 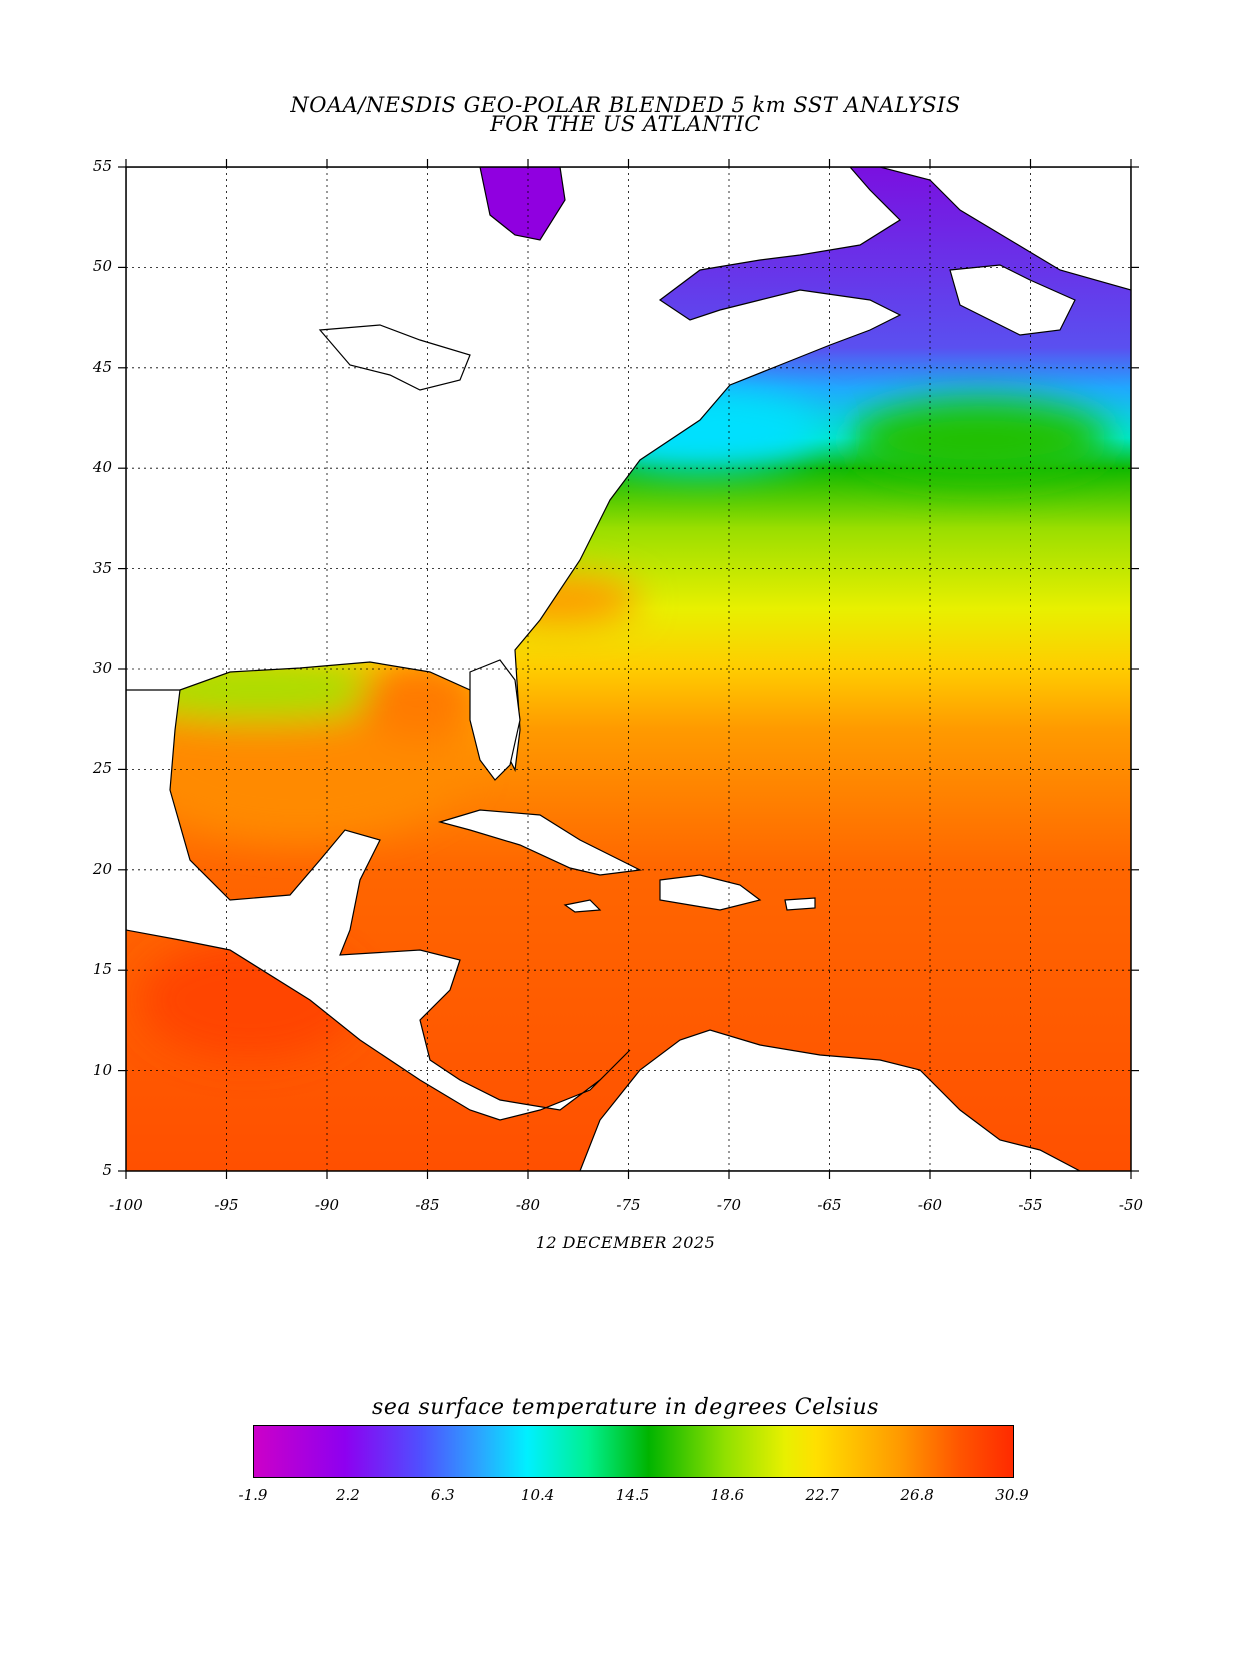 What do you see at coordinates (628, 1205) in the screenshot?
I see `lon-tick-label: -75` at bounding box center [628, 1205].